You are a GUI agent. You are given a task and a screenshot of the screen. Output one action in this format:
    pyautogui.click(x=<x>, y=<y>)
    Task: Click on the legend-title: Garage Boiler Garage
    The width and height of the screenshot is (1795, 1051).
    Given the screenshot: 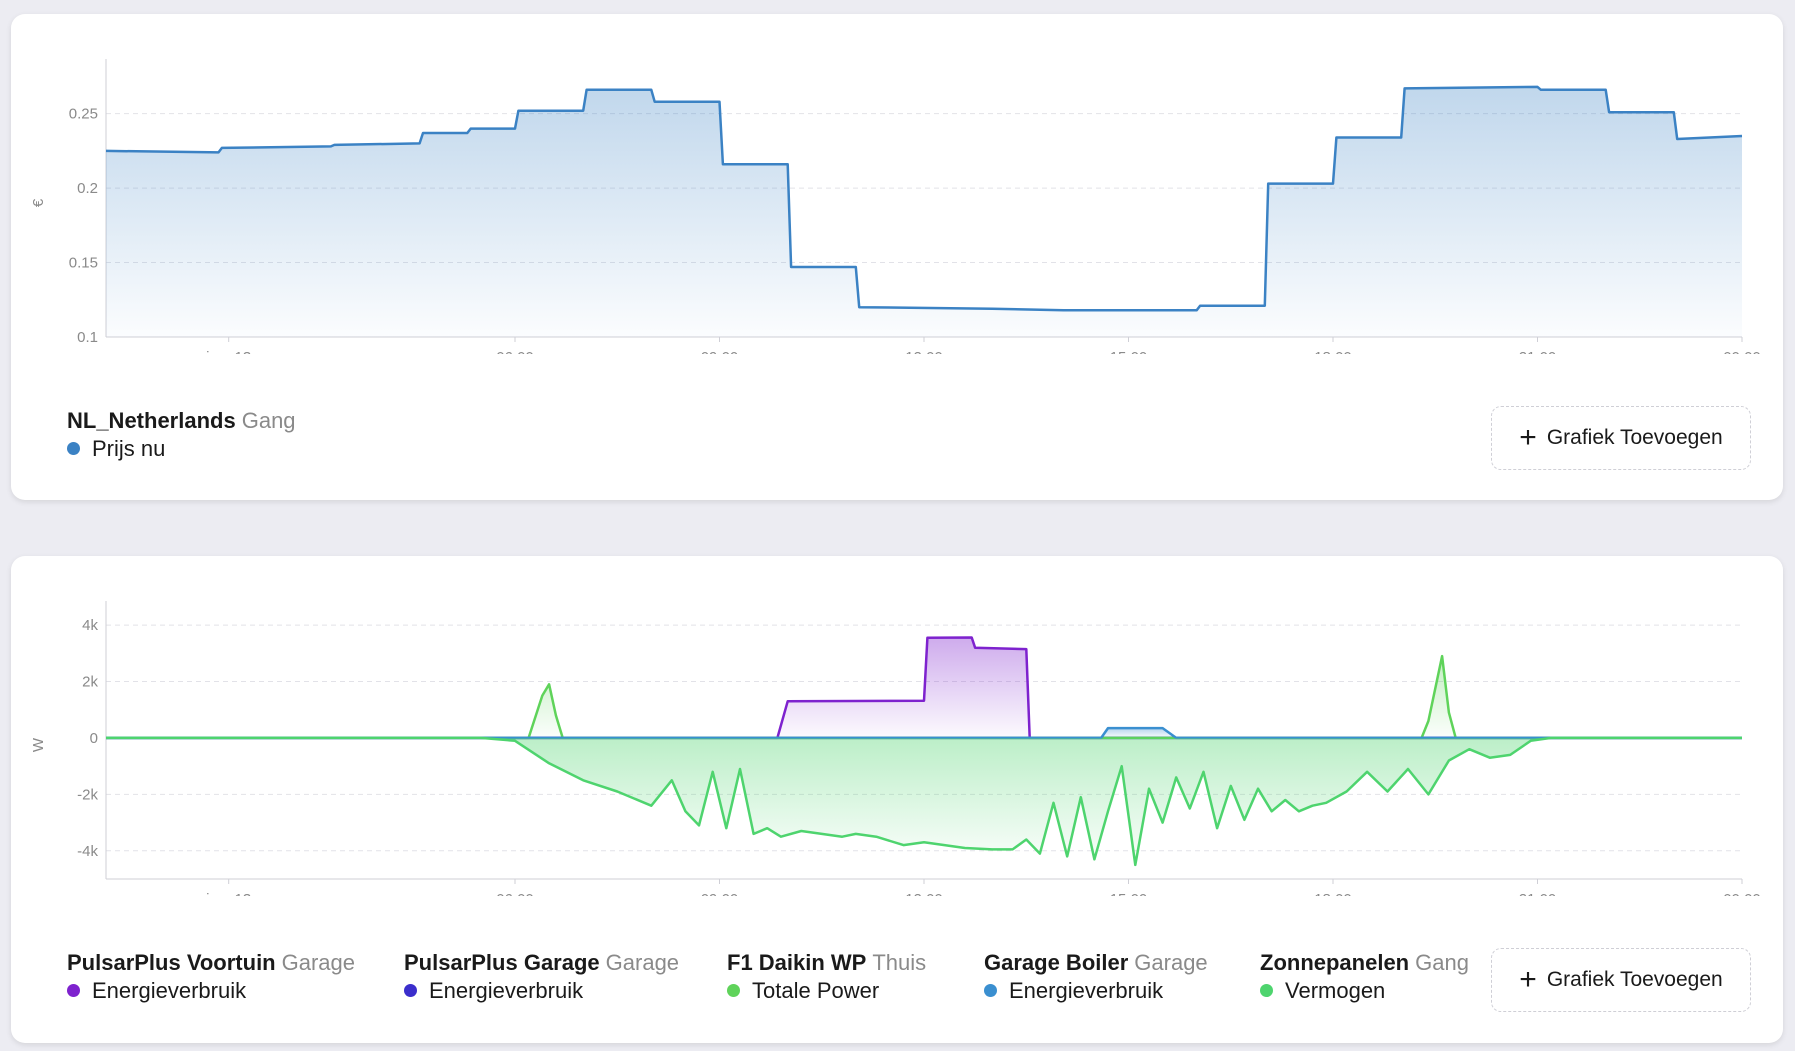 What is the action you would take?
    pyautogui.click(x=1096, y=963)
    